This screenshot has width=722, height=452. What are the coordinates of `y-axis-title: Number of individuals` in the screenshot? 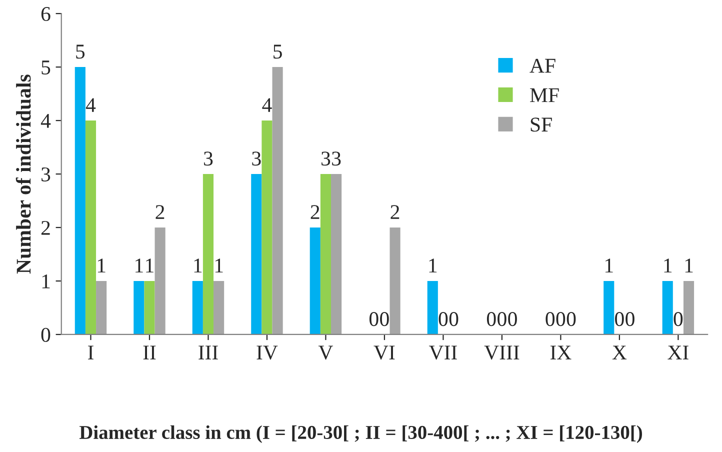 It's located at (23, 174).